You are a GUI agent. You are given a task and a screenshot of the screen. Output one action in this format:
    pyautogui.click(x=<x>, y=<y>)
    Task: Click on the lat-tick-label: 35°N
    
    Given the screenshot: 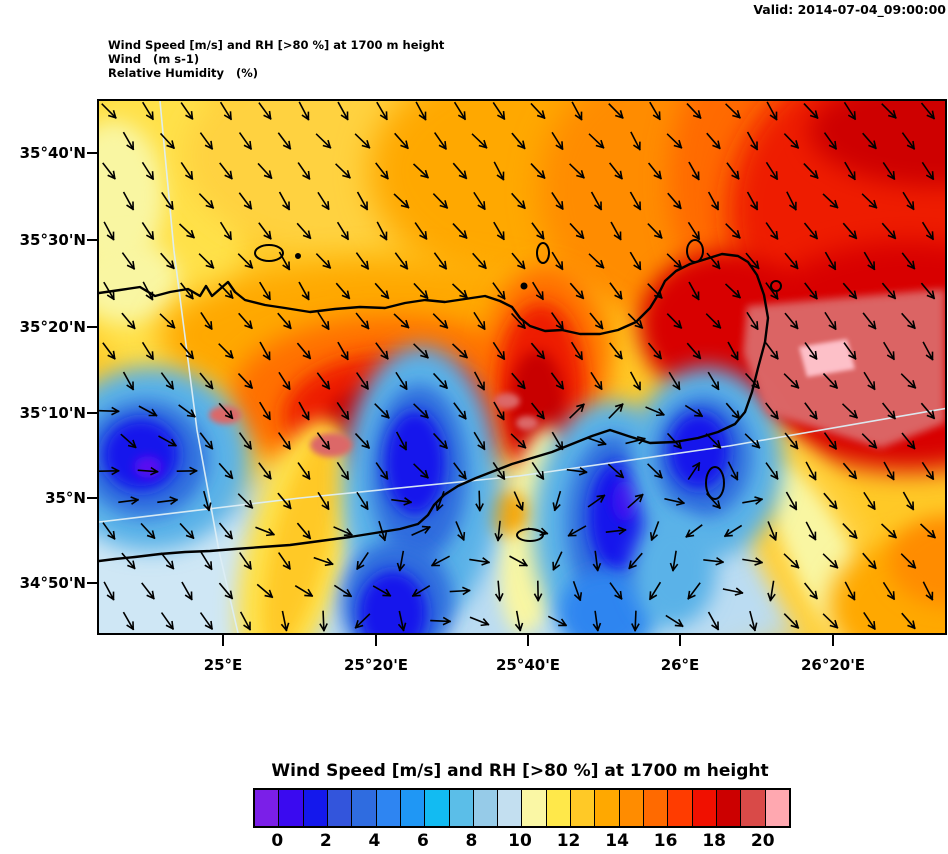 What is the action you would take?
    pyautogui.click(x=65, y=498)
    